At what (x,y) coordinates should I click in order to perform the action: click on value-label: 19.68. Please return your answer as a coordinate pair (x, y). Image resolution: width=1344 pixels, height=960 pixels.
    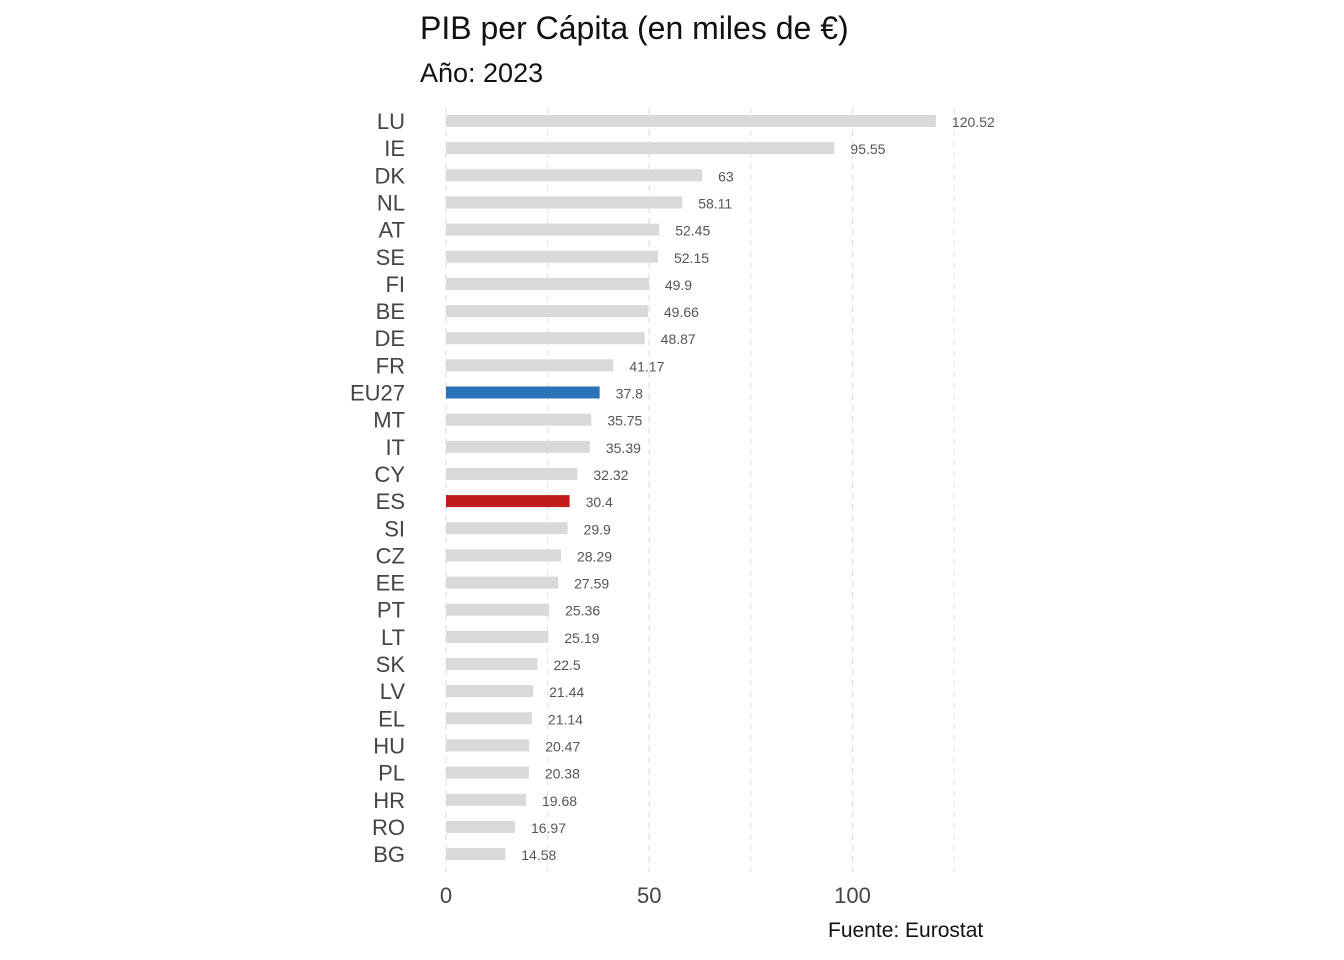
    Looking at the image, I should click on (559, 801).